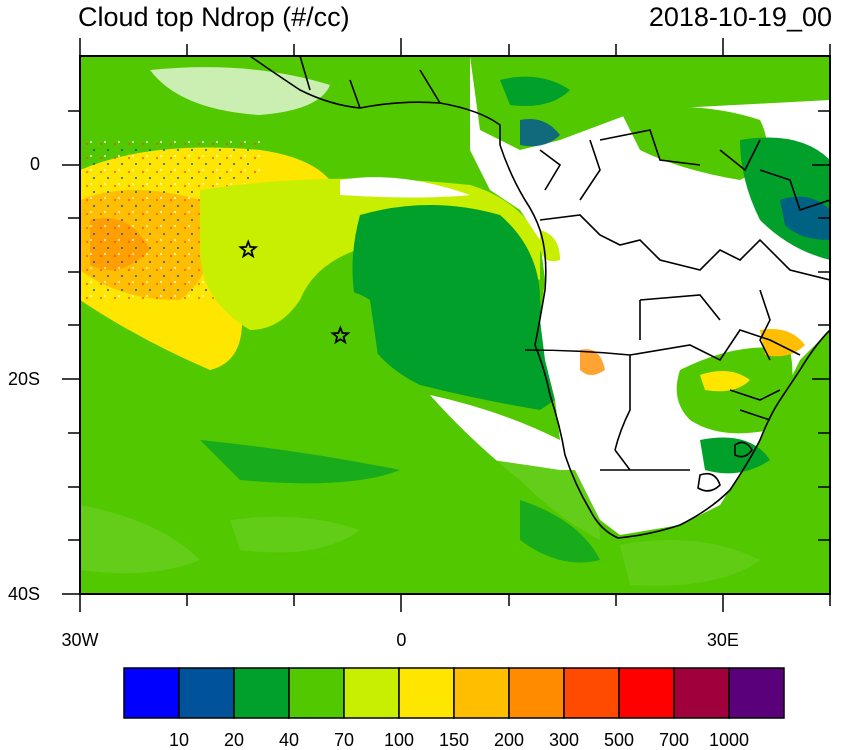 The width and height of the screenshot is (850, 750). Describe the element at coordinates (401, 640) in the screenshot. I see `x-tick-label: 0` at that location.